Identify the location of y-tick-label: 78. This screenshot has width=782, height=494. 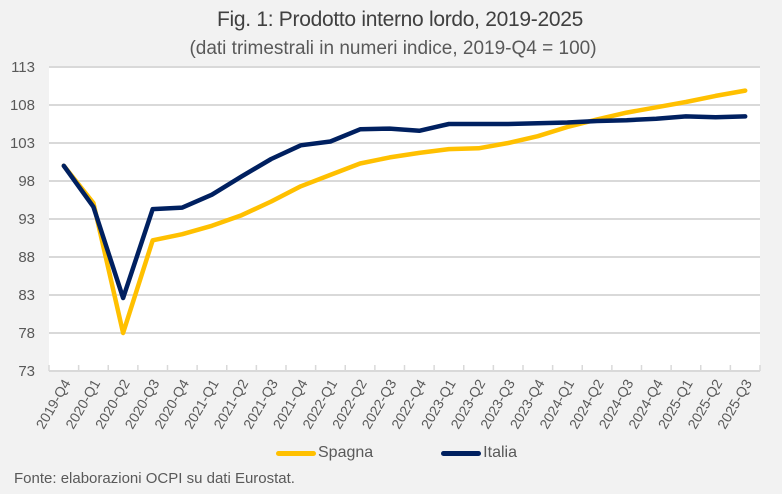
(26, 333).